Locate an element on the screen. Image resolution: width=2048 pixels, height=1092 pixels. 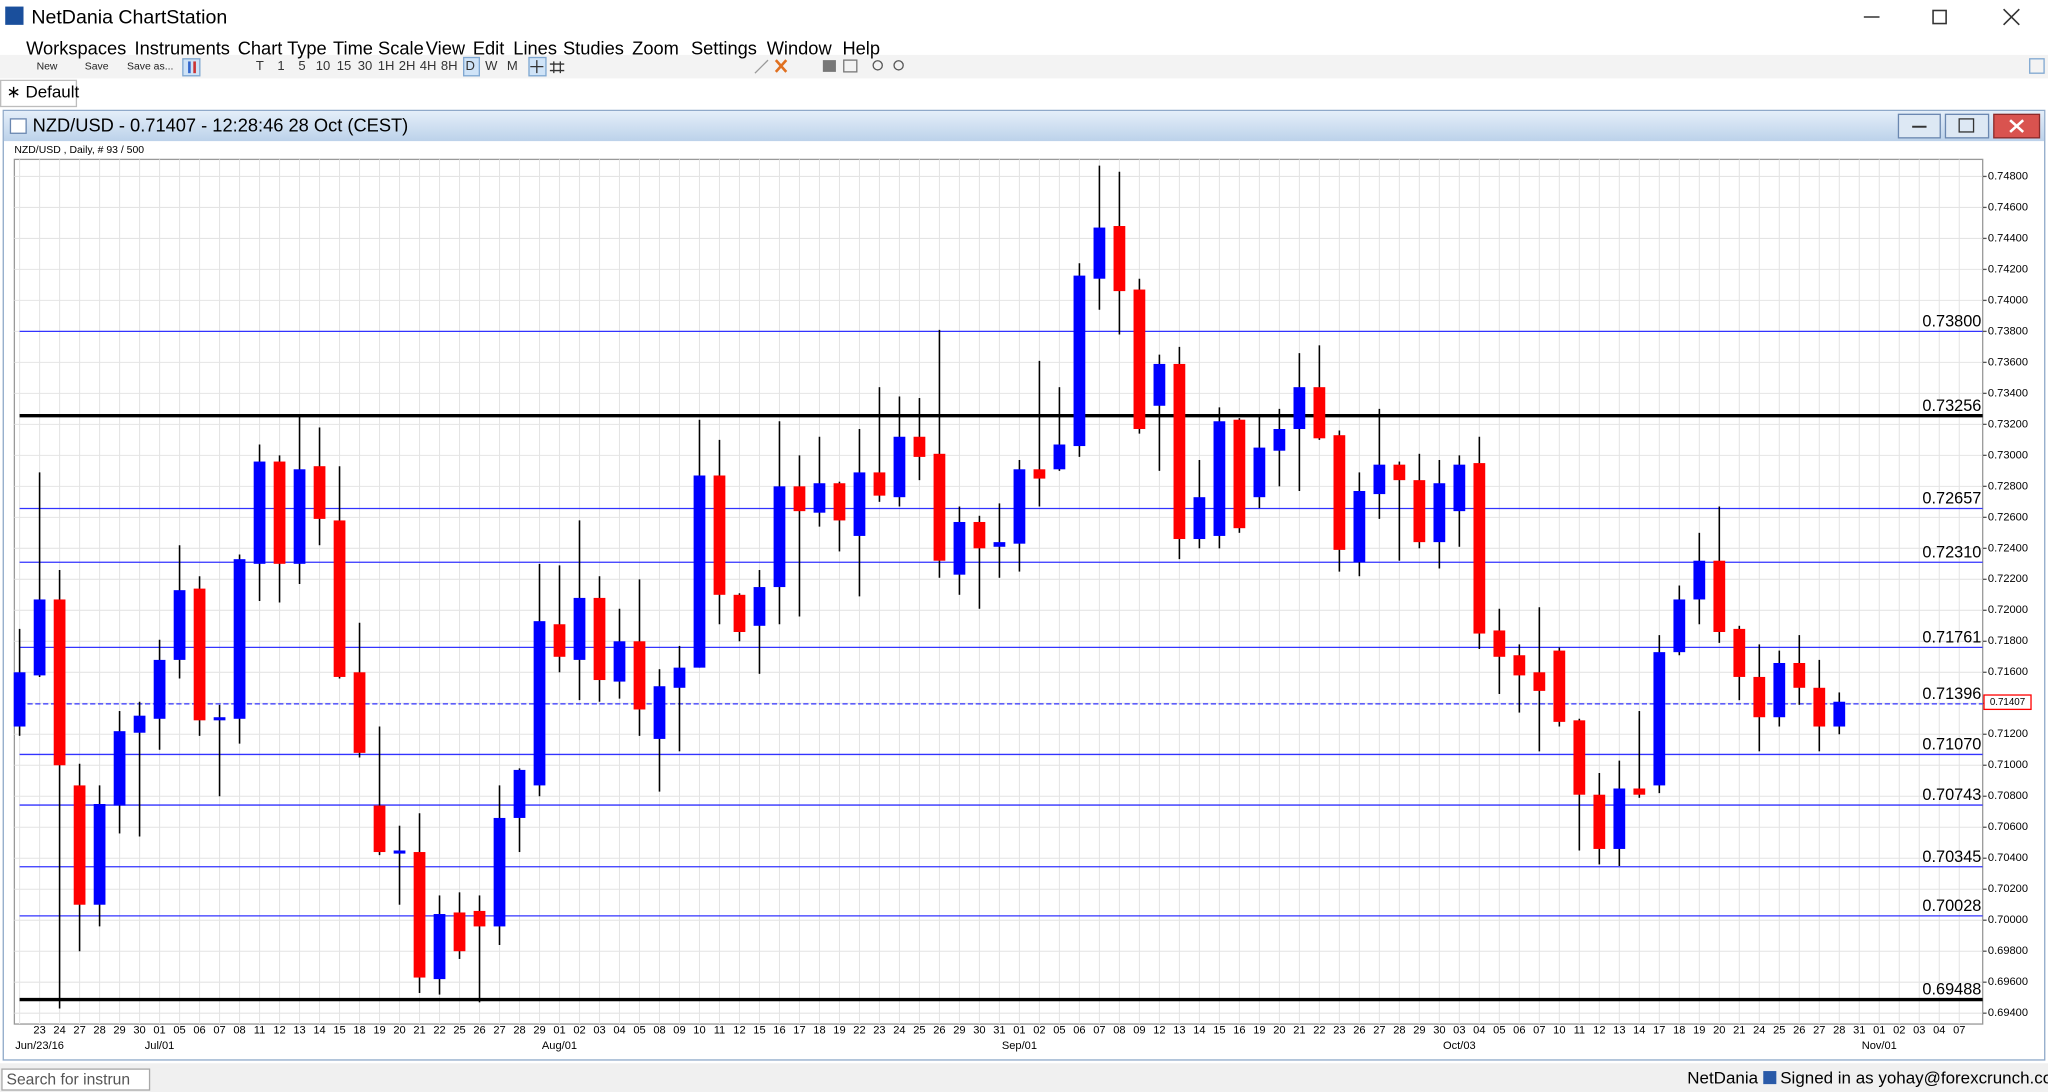
timescale-button: T is located at coordinates (260, 65).